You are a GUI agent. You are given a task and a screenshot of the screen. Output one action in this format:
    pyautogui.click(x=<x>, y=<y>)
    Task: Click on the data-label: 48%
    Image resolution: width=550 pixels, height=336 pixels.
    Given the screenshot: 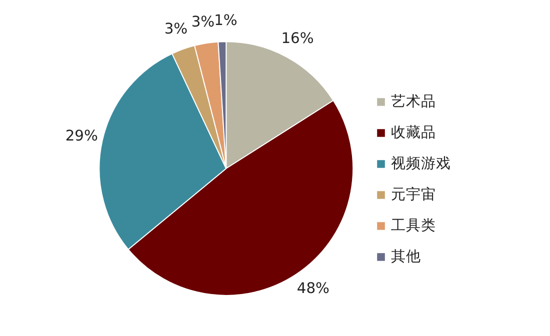 What is the action you would take?
    pyautogui.click(x=313, y=288)
    